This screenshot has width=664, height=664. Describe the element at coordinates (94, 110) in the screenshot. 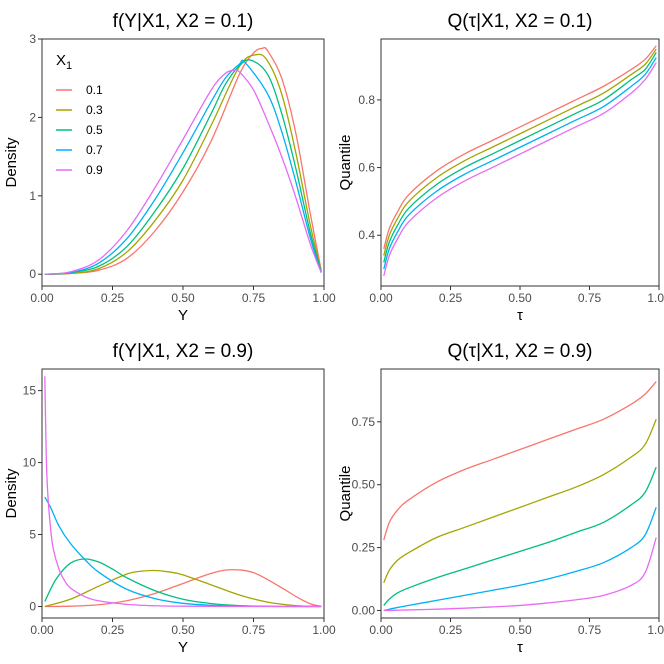

I see `legend-label: 0.3` at that location.